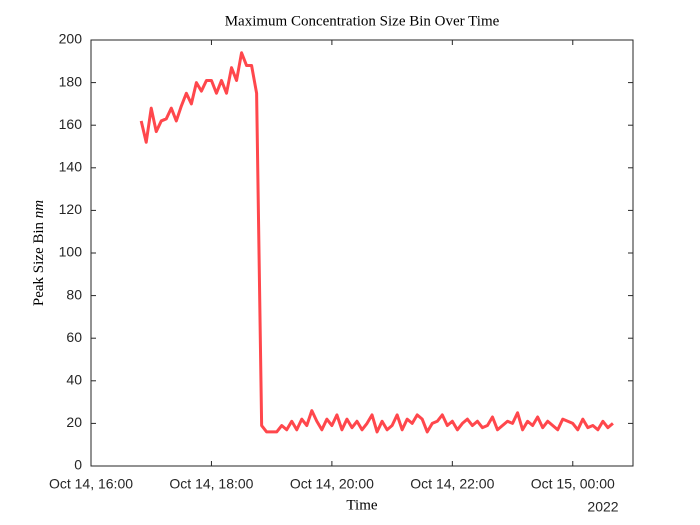  I want to click on y-tick-label: 40, so click(74, 380).